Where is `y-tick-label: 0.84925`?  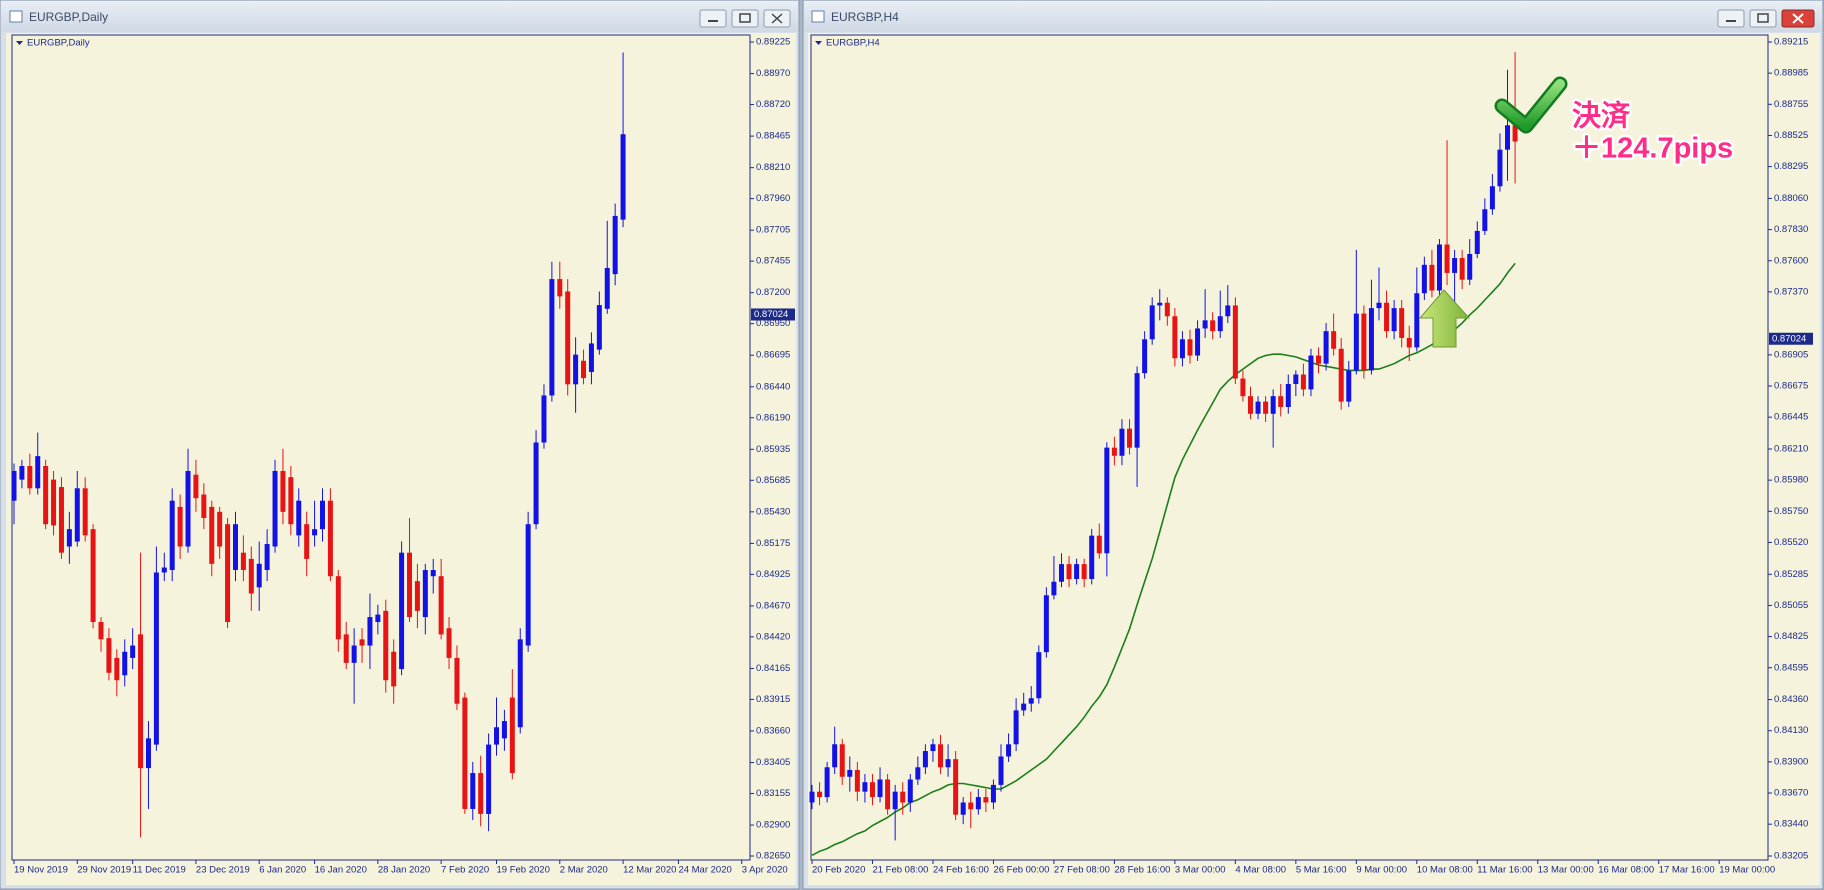
y-tick-label: 0.84925 is located at coordinates (773, 574).